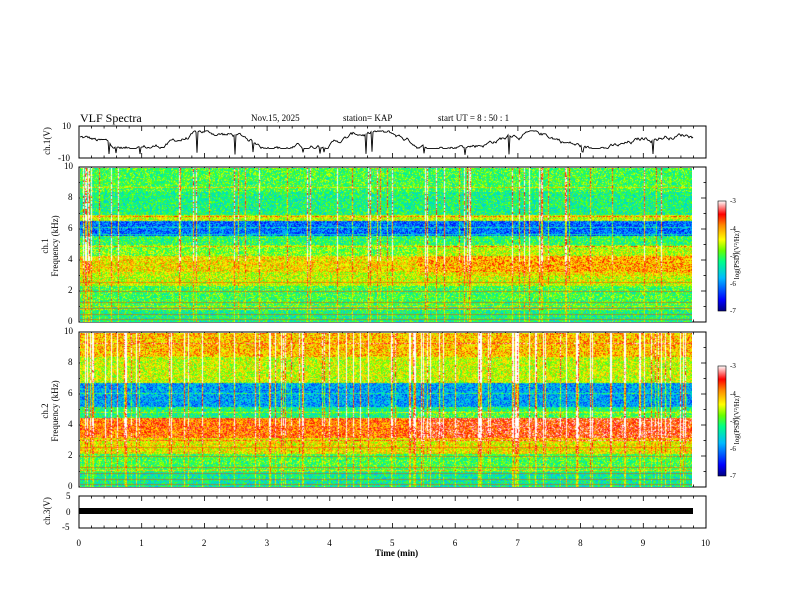 This screenshot has height=612, width=792. I want to click on x-tick-label: 9, so click(643, 543).